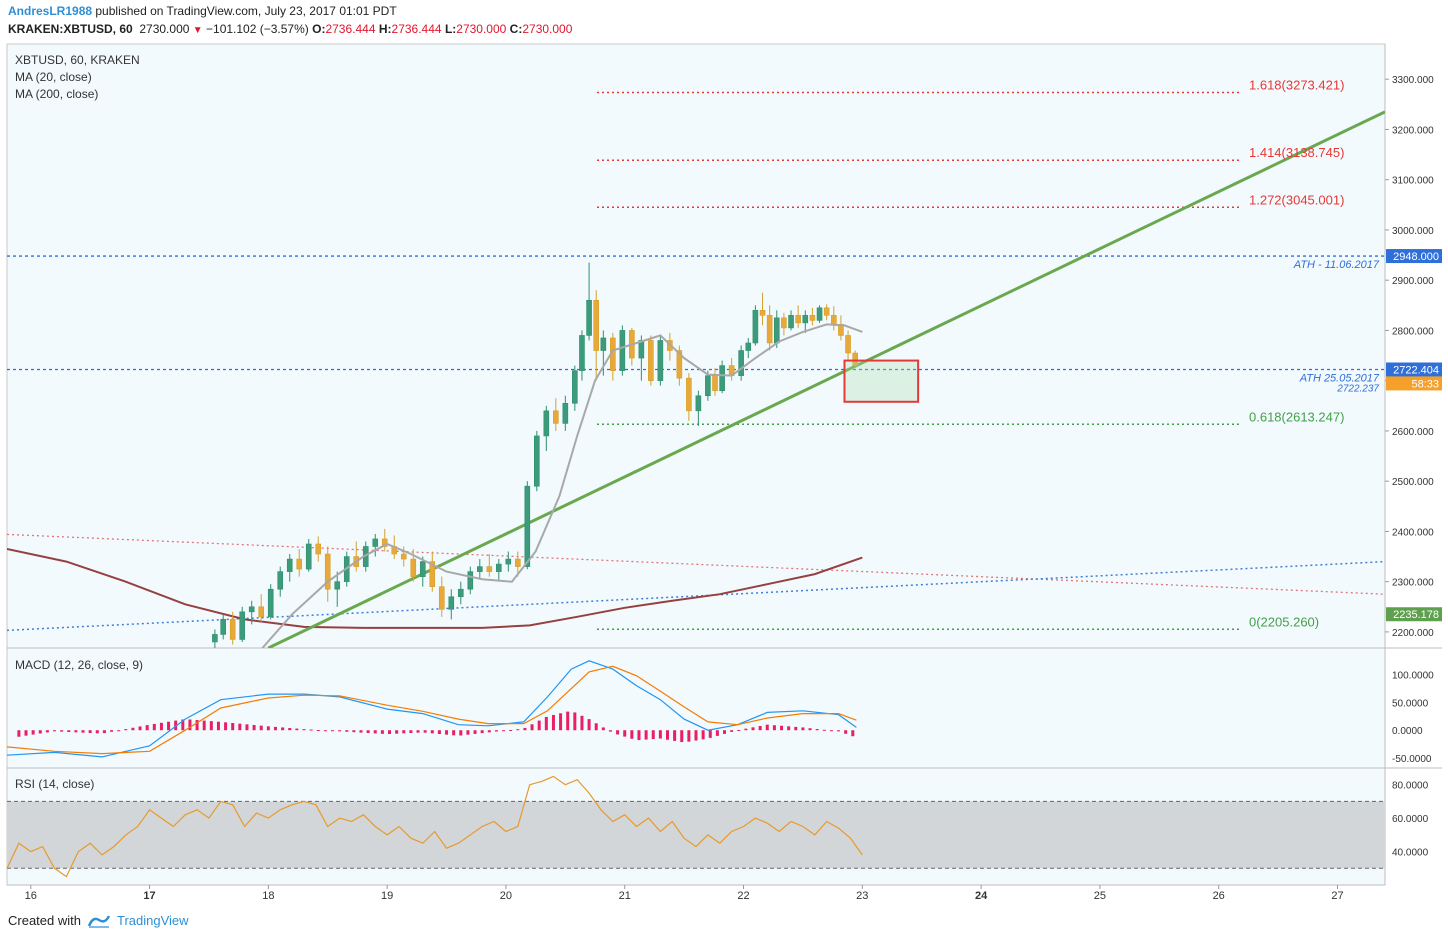  Describe the element at coordinates (481, 29) in the screenshot. I see `low-value: 2730.000` at that location.